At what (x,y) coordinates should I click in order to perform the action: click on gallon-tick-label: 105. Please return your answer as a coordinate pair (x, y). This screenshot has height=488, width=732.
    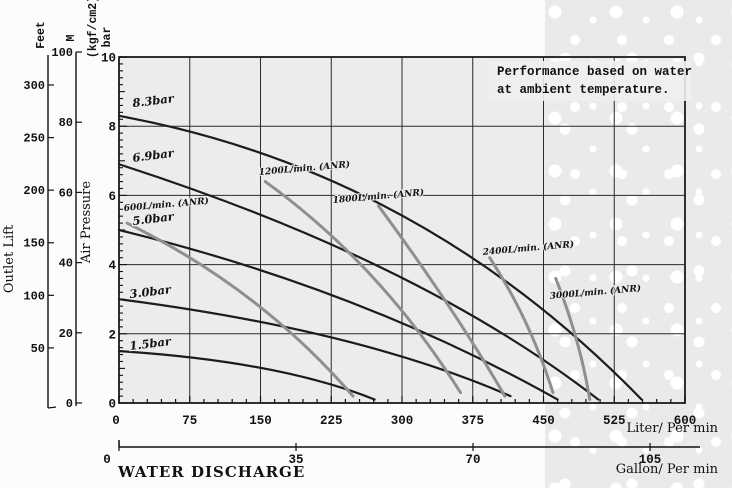
    Looking at the image, I should click on (650, 460).